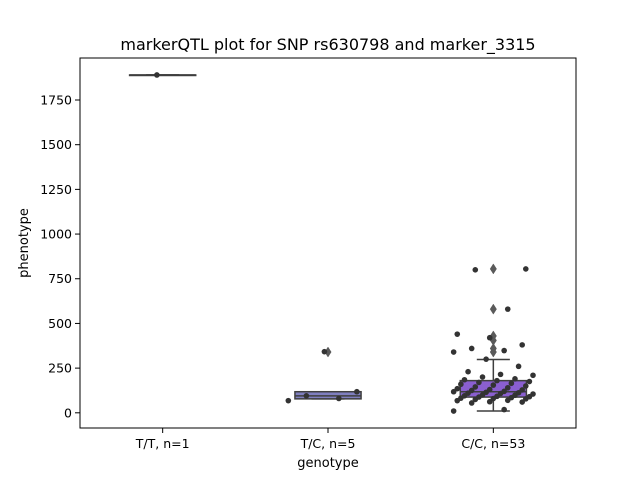  Describe the element at coordinates (56, 100) in the screenshot. I see `y-tick-label: 1750` at that location.